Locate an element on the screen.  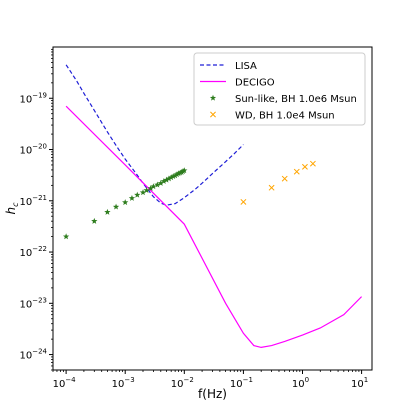
y-tick-label: 10−24 is located at coordinates (33, 355).